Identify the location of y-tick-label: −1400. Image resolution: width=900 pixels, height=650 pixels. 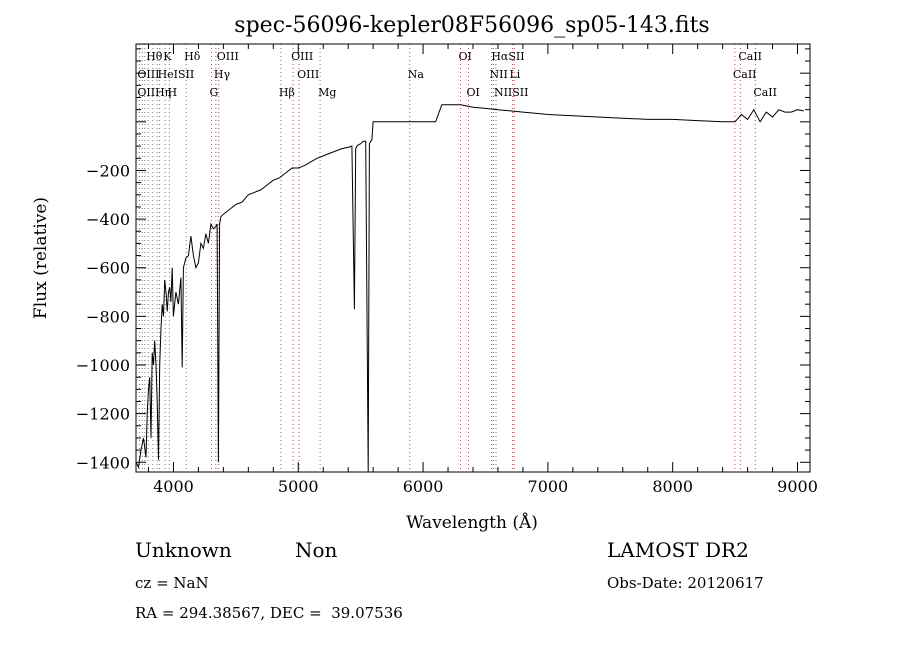
(103, 462).